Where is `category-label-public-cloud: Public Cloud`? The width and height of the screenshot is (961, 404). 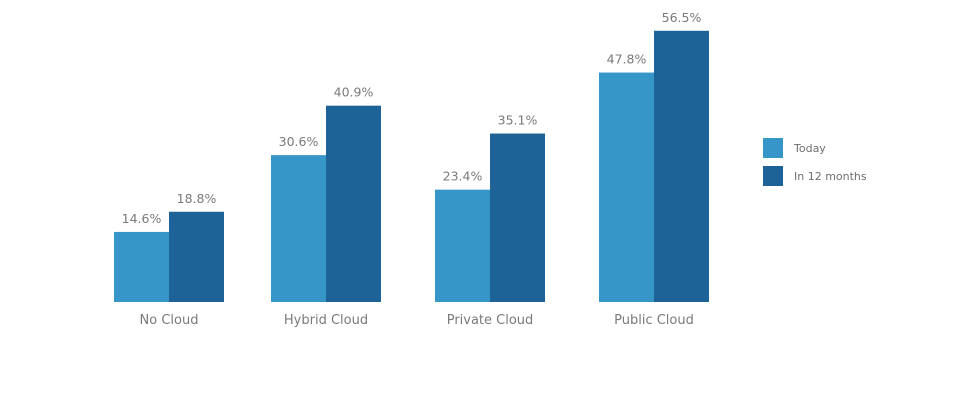 category-label-public-cloud: Public Cloud is located at coordinates (654, 320).